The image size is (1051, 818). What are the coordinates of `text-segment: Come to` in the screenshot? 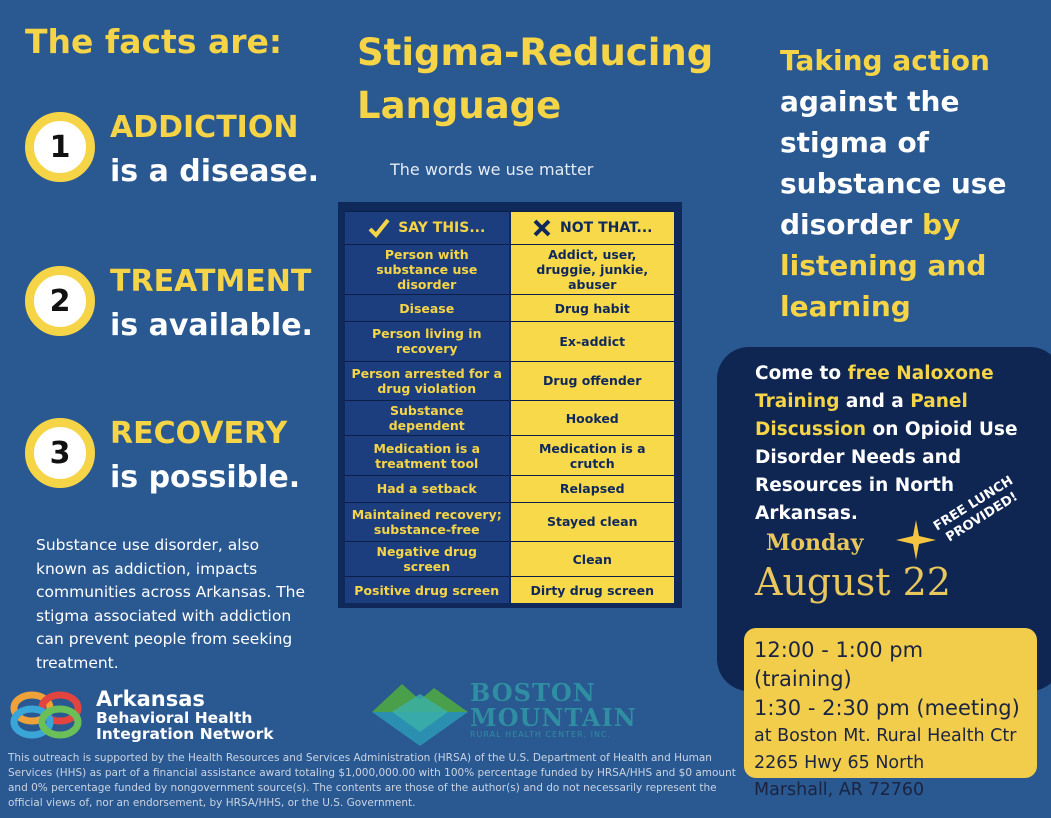 It's located at (798, 373).